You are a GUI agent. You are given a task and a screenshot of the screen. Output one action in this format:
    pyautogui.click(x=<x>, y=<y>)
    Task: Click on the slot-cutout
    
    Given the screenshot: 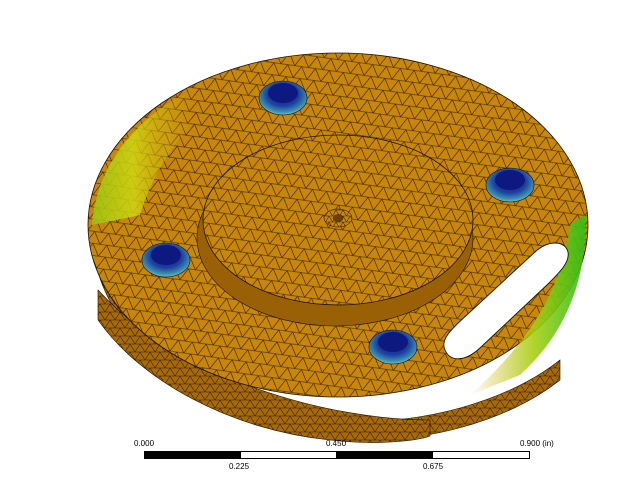 What is the action you would take?
    pyautogui.click(x=506, y=301)
    